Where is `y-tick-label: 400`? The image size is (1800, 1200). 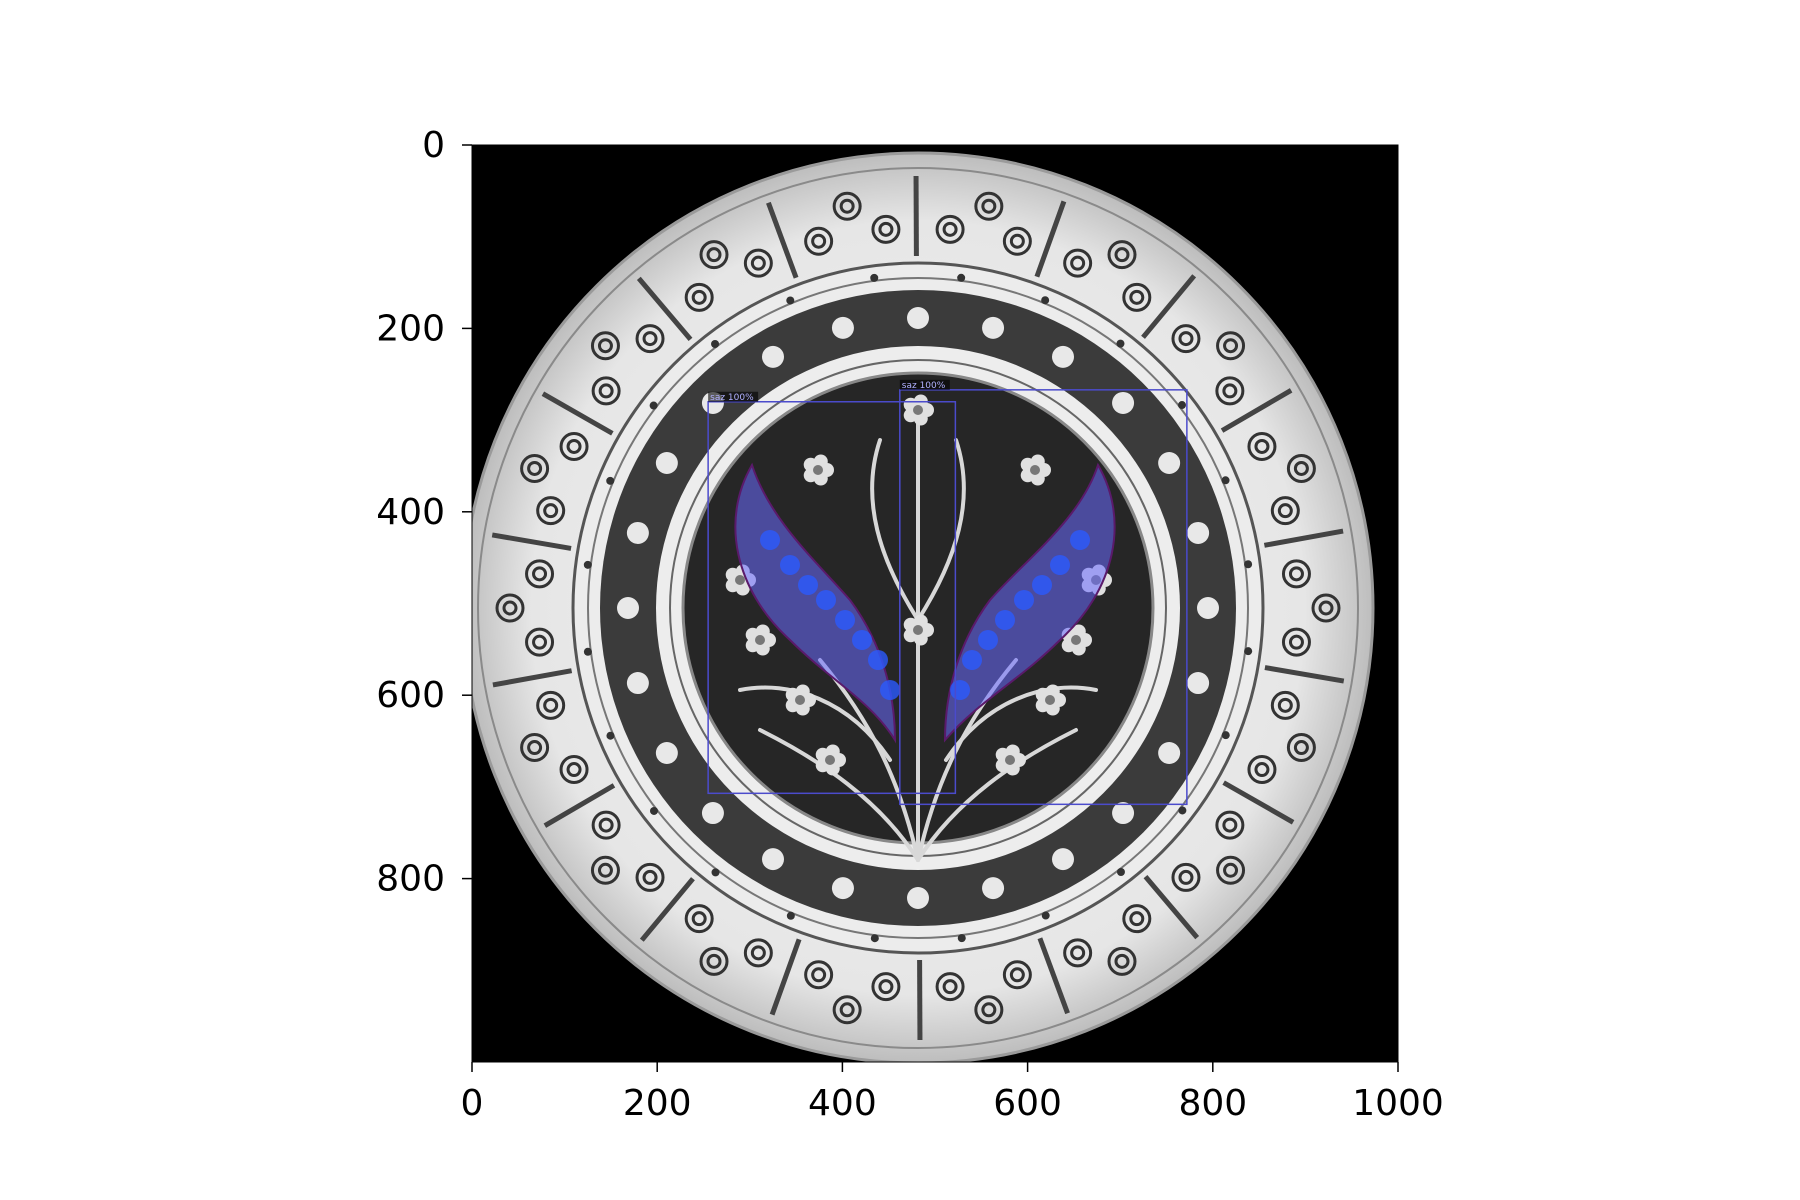
y-tick-label: 400 is located at coordinates (410, 512).